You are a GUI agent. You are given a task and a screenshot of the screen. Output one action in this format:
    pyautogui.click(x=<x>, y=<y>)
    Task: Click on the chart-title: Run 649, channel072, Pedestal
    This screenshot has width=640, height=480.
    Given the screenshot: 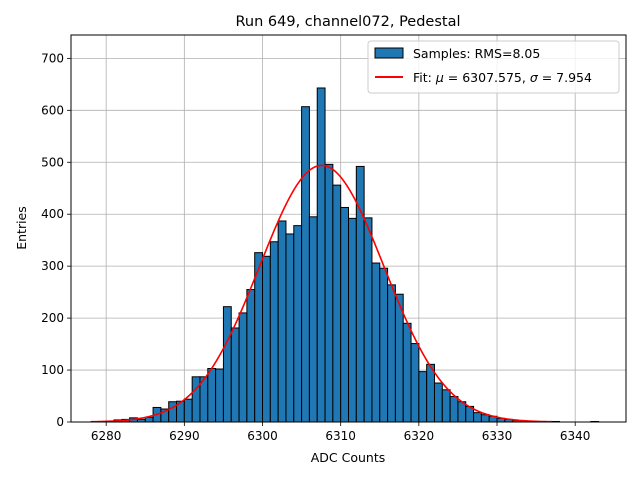 What is the action you would take?
    pyautogui.click(x=347, y=22)
    